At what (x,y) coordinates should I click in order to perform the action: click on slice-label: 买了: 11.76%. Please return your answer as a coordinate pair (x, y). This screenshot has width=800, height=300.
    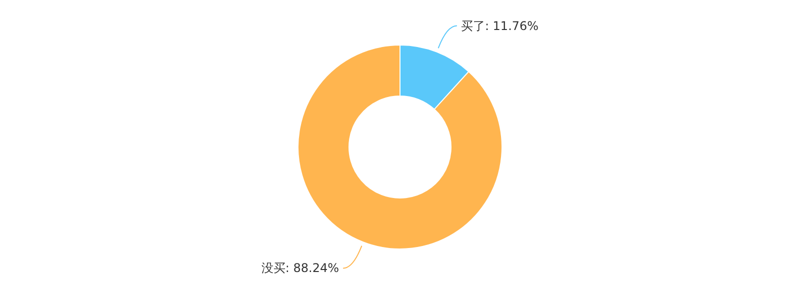
    Looking at the image, I should click on (499, 25).